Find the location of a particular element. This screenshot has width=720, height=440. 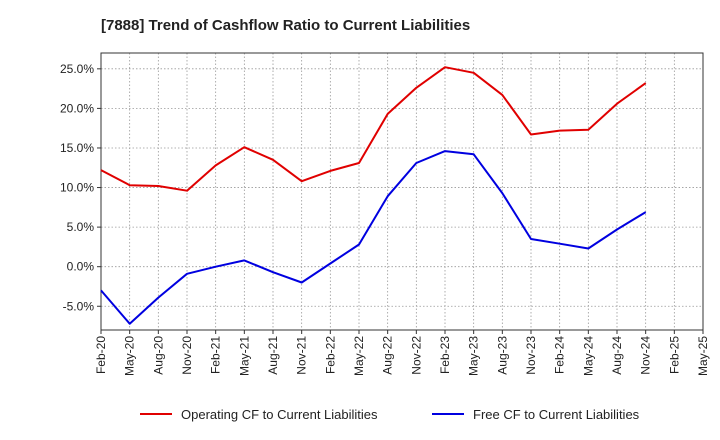

x-tick-label: Nov-24 is located at coordinates (646, 355).